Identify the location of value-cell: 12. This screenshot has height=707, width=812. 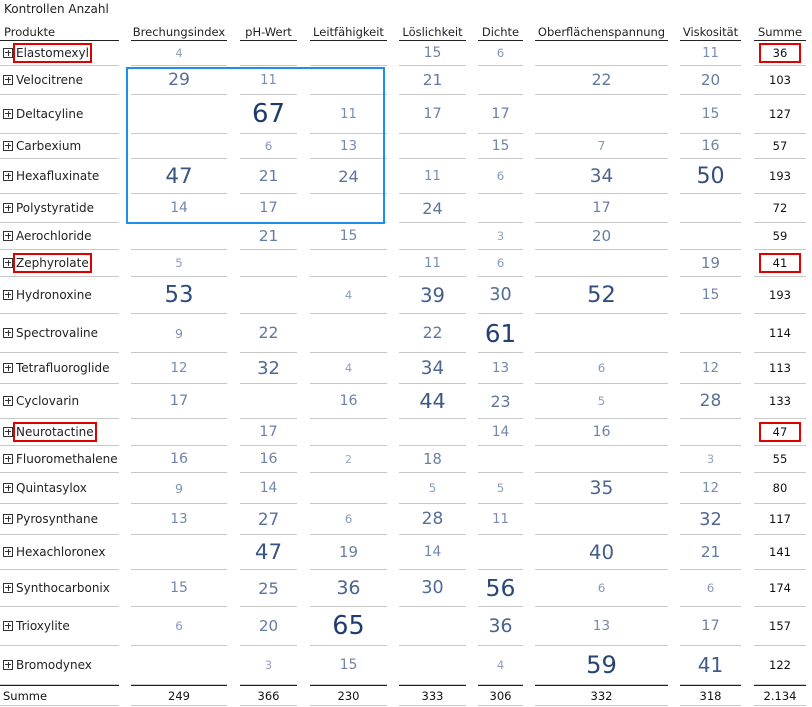
(179, 368).